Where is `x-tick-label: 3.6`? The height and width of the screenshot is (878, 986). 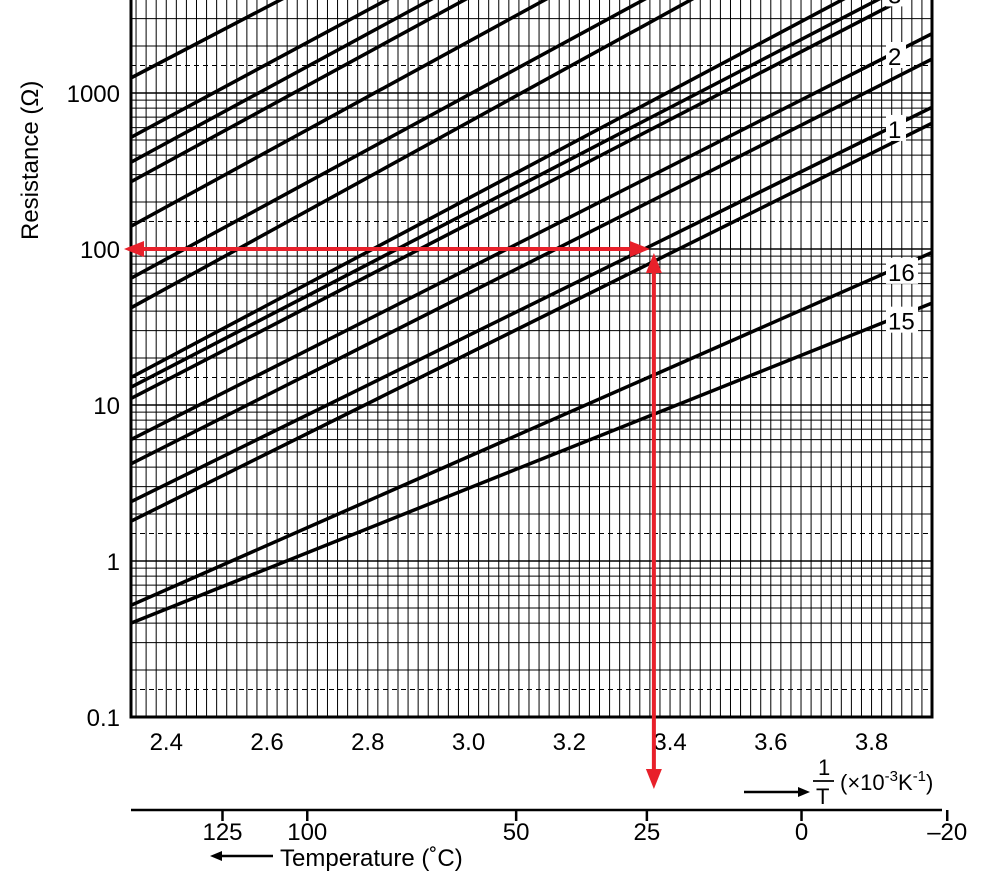
x-tick-label: 3.6 is located at coordinates (770, 742).